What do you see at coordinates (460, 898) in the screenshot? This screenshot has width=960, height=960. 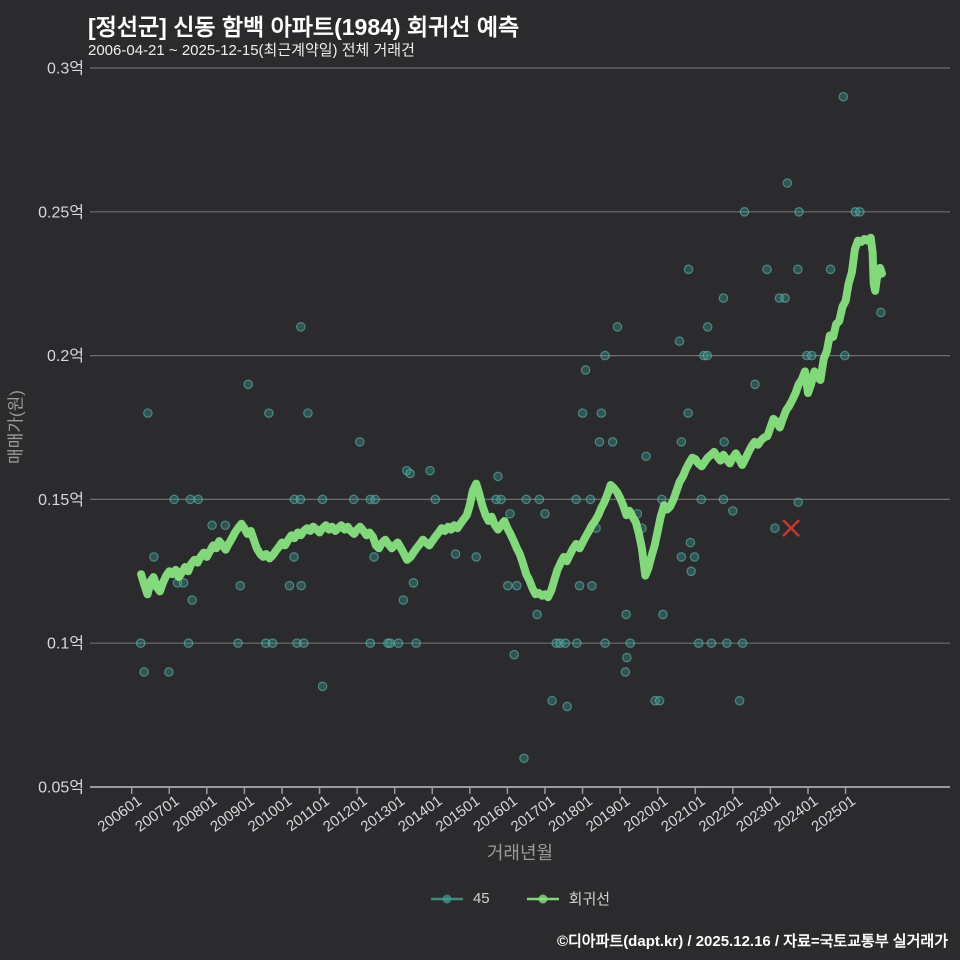 I see `legend-item-45: 45` at bounding box center [460, 898].